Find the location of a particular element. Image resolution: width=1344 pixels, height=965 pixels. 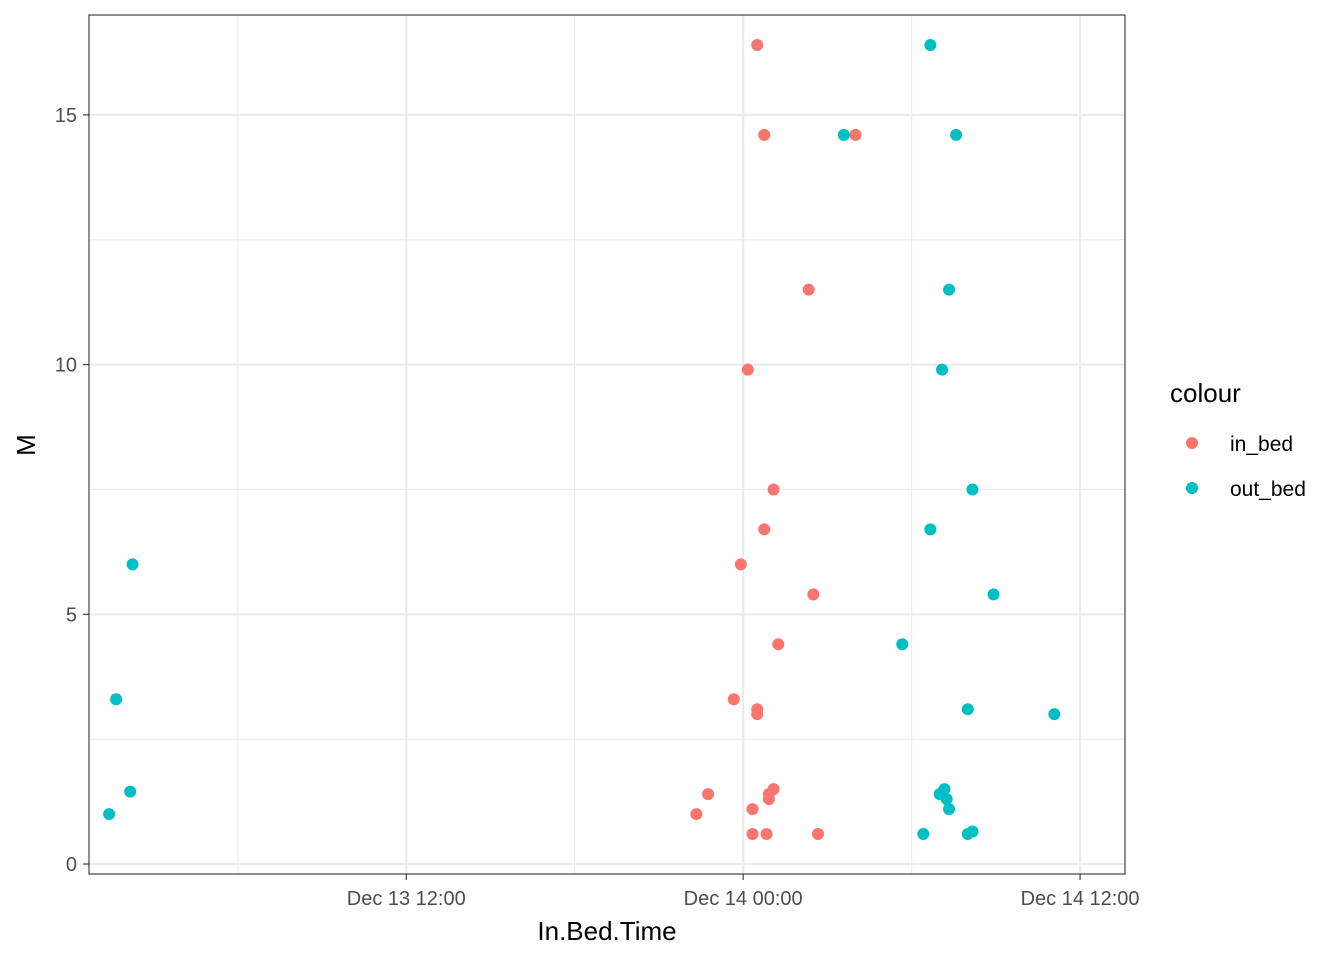

legend-title: colour is located at coordinates (1205, 393).